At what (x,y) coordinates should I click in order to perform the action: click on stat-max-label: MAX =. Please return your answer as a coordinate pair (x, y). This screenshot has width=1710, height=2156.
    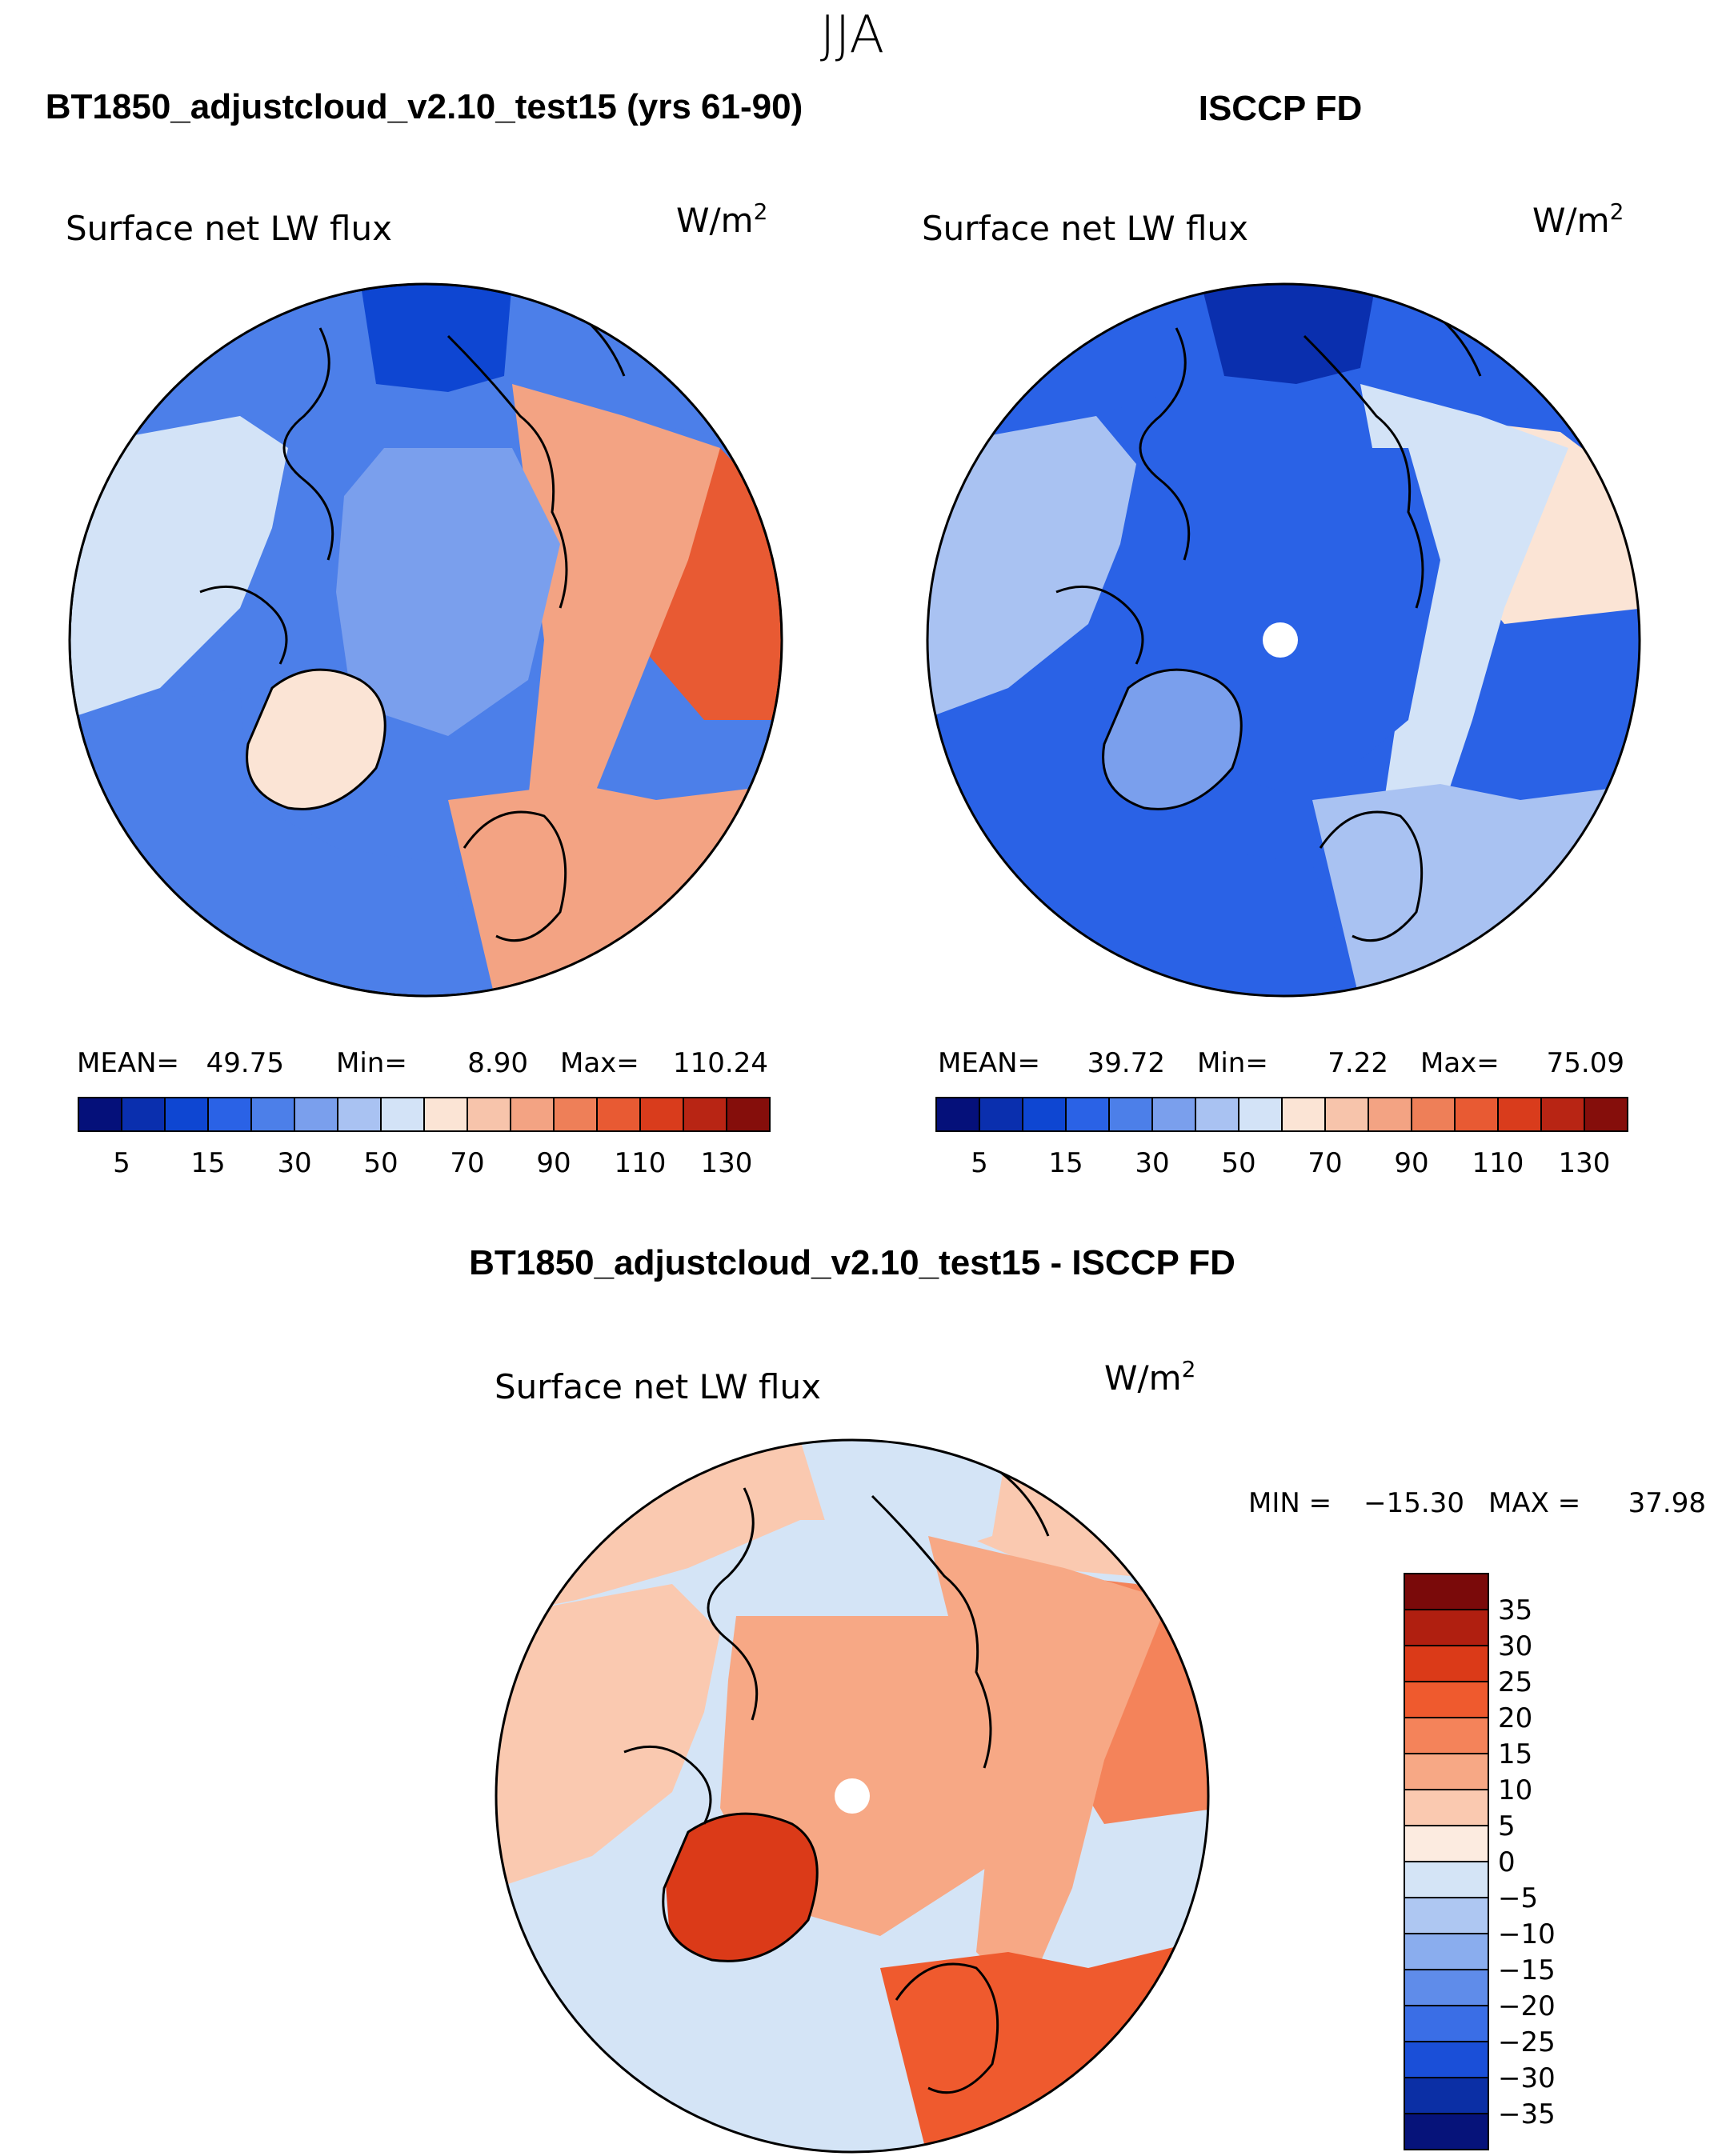
    Looking at the image, I should click on (1534, 1503).